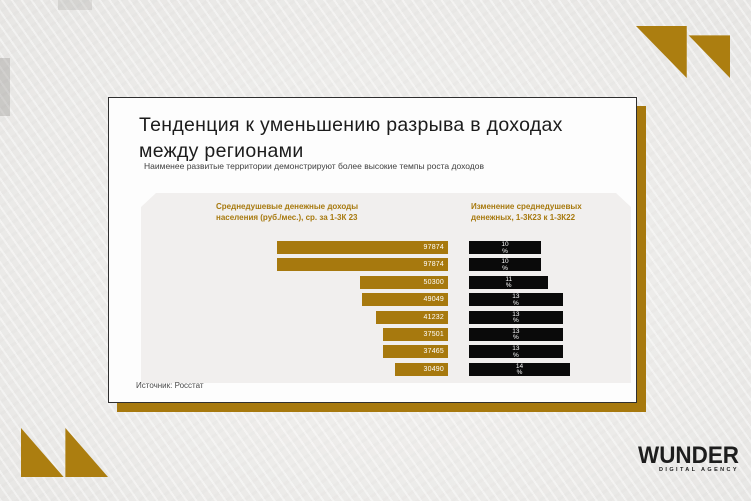 This screenshot has height=501, width=751. I want to click on income-bar-track: 30490, so click(362, 369).